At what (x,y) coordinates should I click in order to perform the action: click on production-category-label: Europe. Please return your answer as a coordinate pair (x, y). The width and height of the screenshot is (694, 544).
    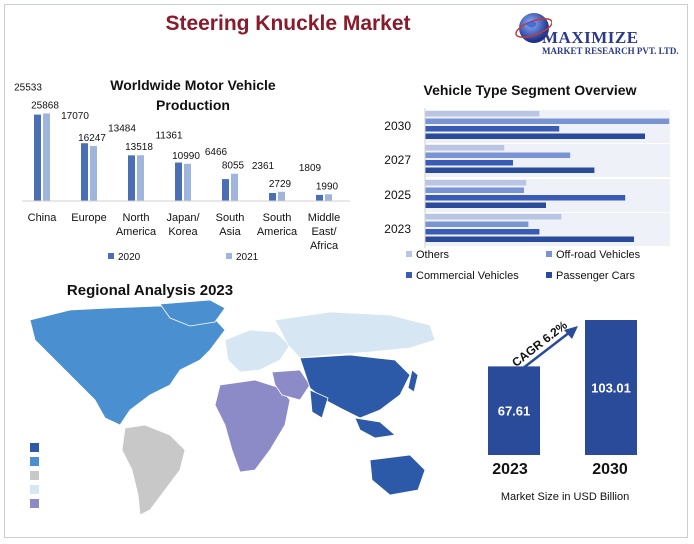
    Looking at the image, I should click on (88, 218).